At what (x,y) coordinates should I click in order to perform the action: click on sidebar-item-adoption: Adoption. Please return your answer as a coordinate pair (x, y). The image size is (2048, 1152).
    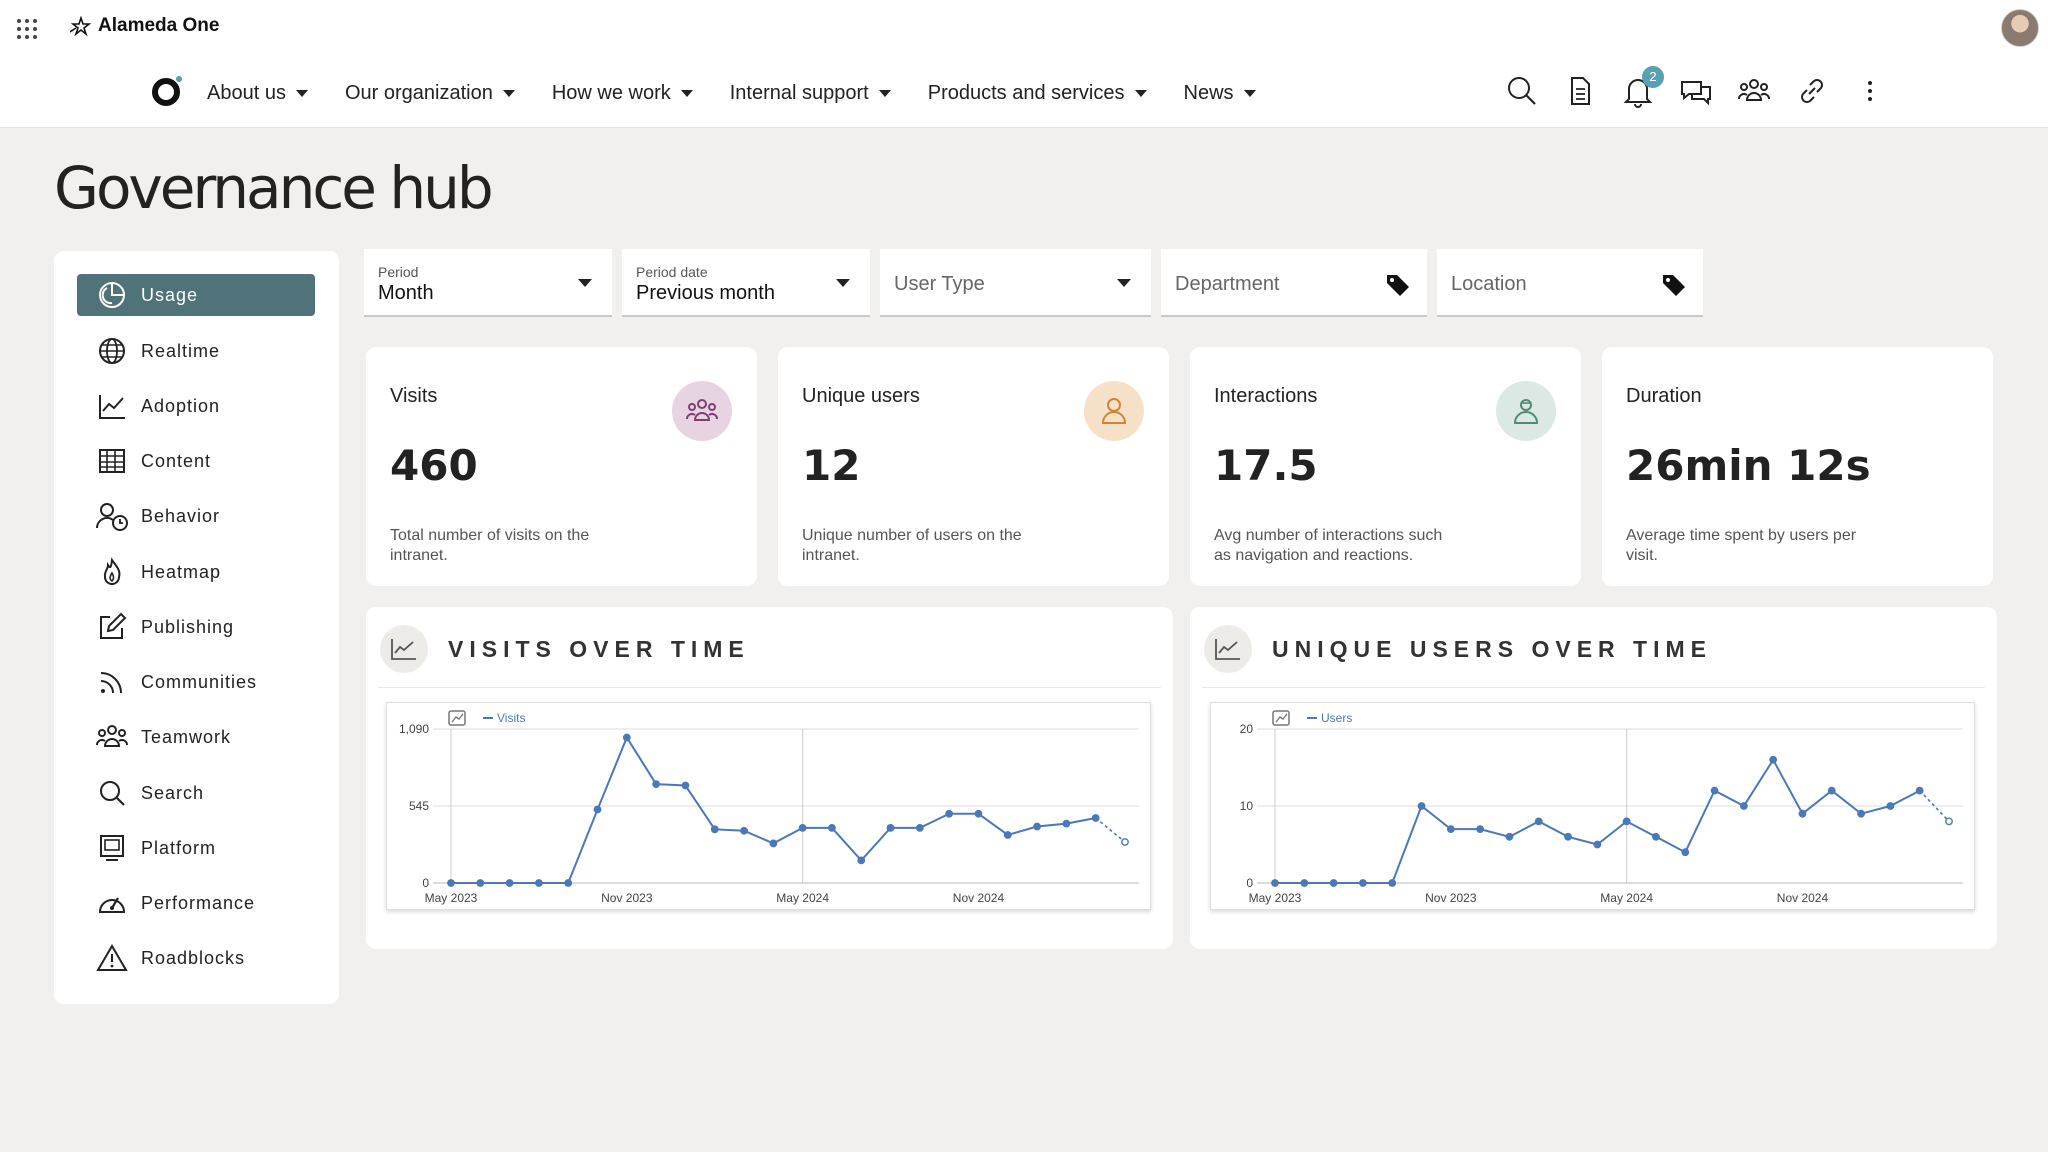
    Looking at the image, I should click on (196, 406).